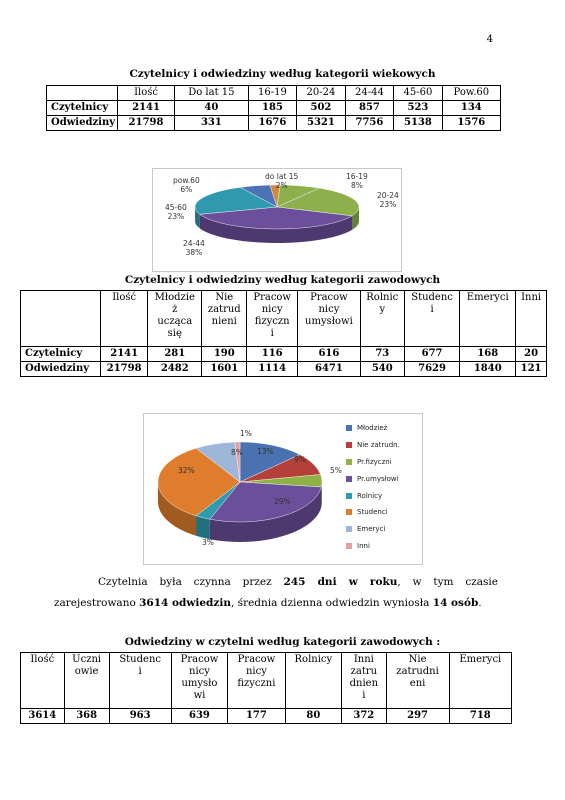  What do you see at coordinates (417, 680) in the screenshot?
I see `header-cell: Nie zatrudni eni` at bounding box center [417, 680].